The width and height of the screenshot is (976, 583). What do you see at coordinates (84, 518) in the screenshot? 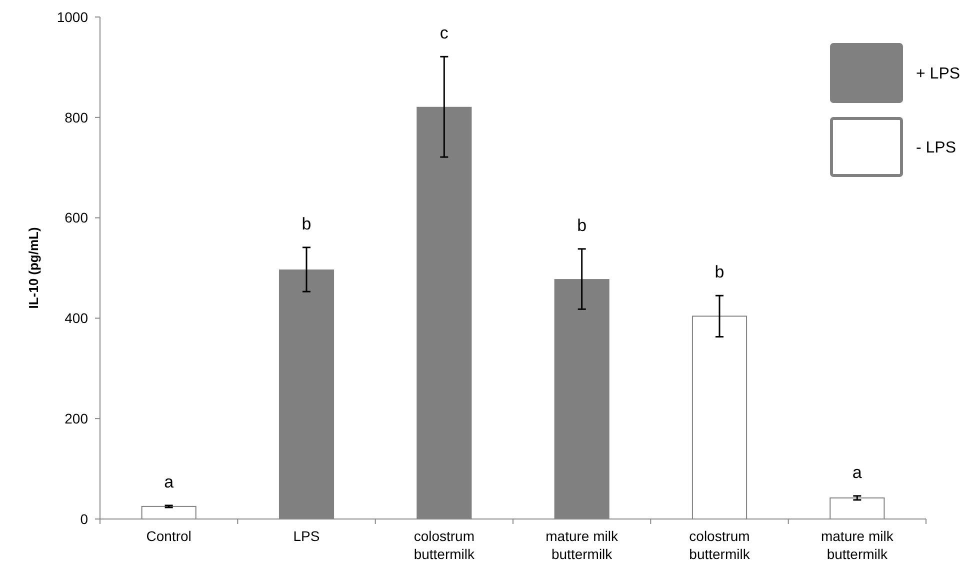
I see `y-tick-label: 0` at bounding box center [84, 518].